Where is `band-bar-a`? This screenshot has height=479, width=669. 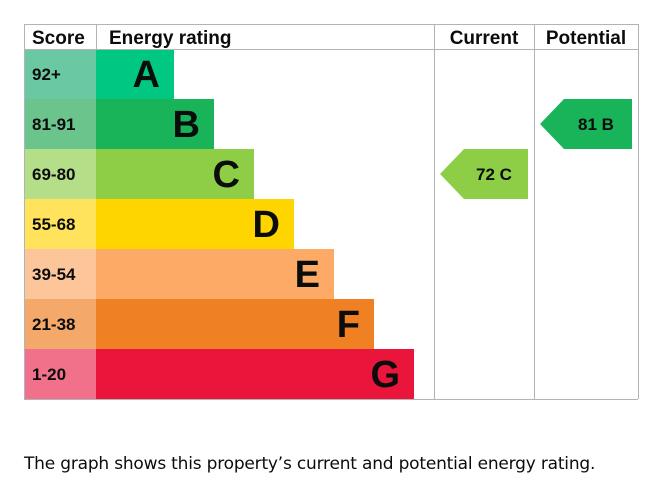
band-bar-a is located at coordinates (135, 74).